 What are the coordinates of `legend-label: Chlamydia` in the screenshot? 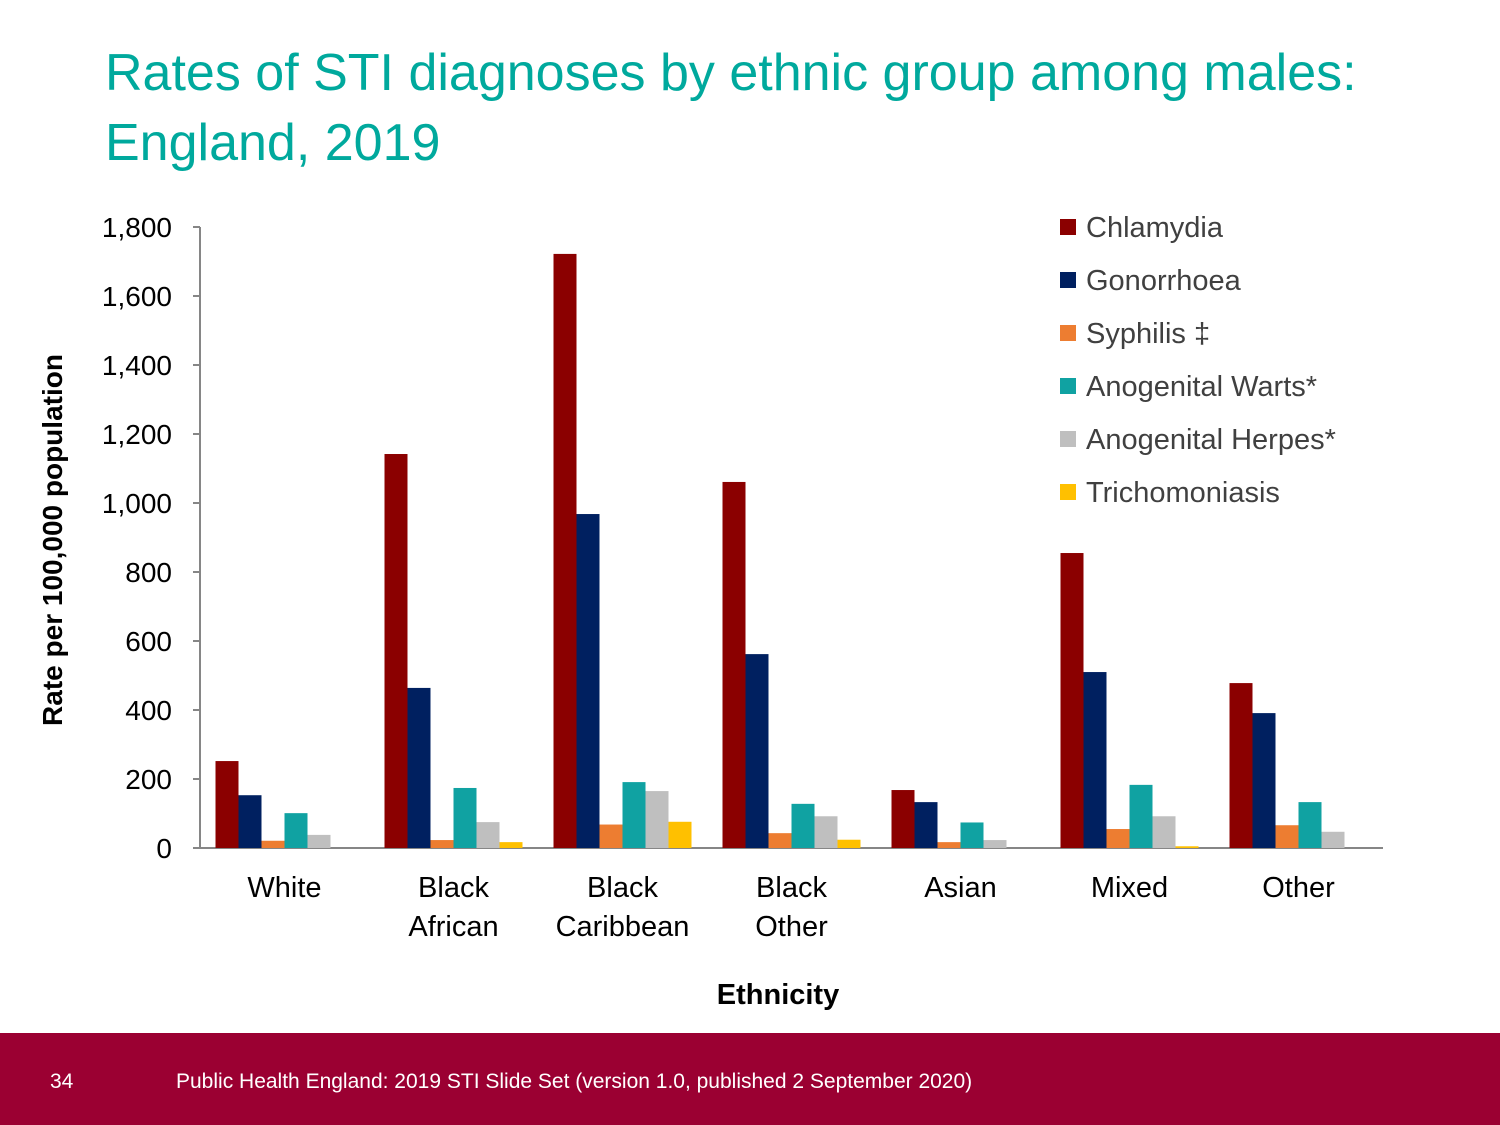 It's located at (1155, 228).